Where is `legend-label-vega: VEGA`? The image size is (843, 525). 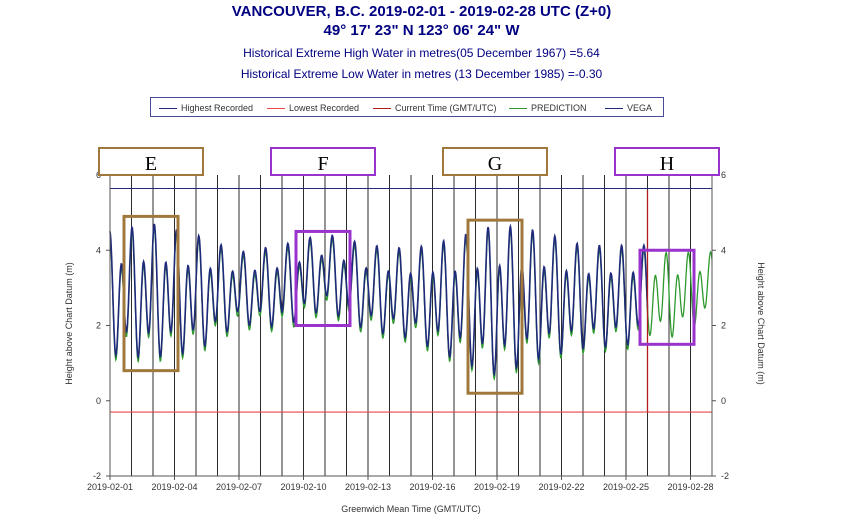 legend-label-vega: VEGA is located at coordinates (640, 108).